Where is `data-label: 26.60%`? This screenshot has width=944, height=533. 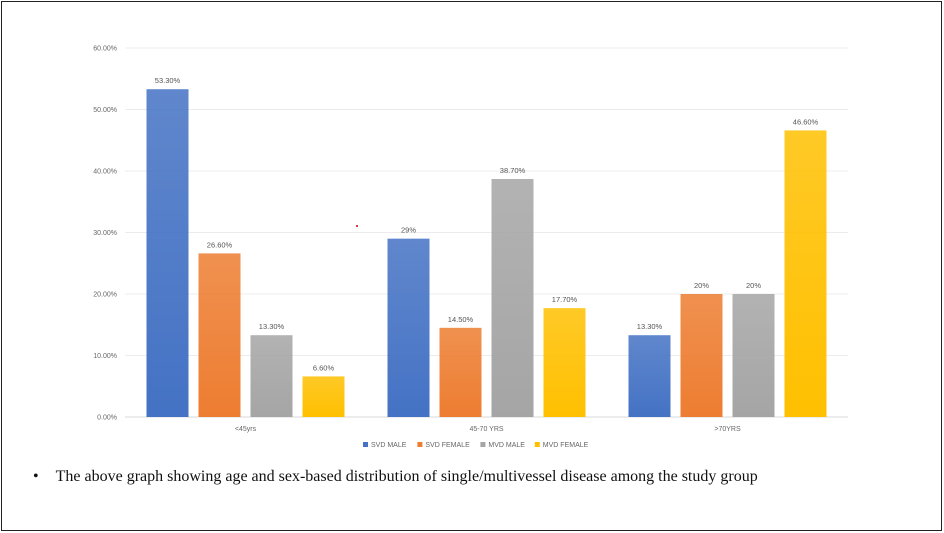
data-label: 26.60% is located at coordinates (220, 244).